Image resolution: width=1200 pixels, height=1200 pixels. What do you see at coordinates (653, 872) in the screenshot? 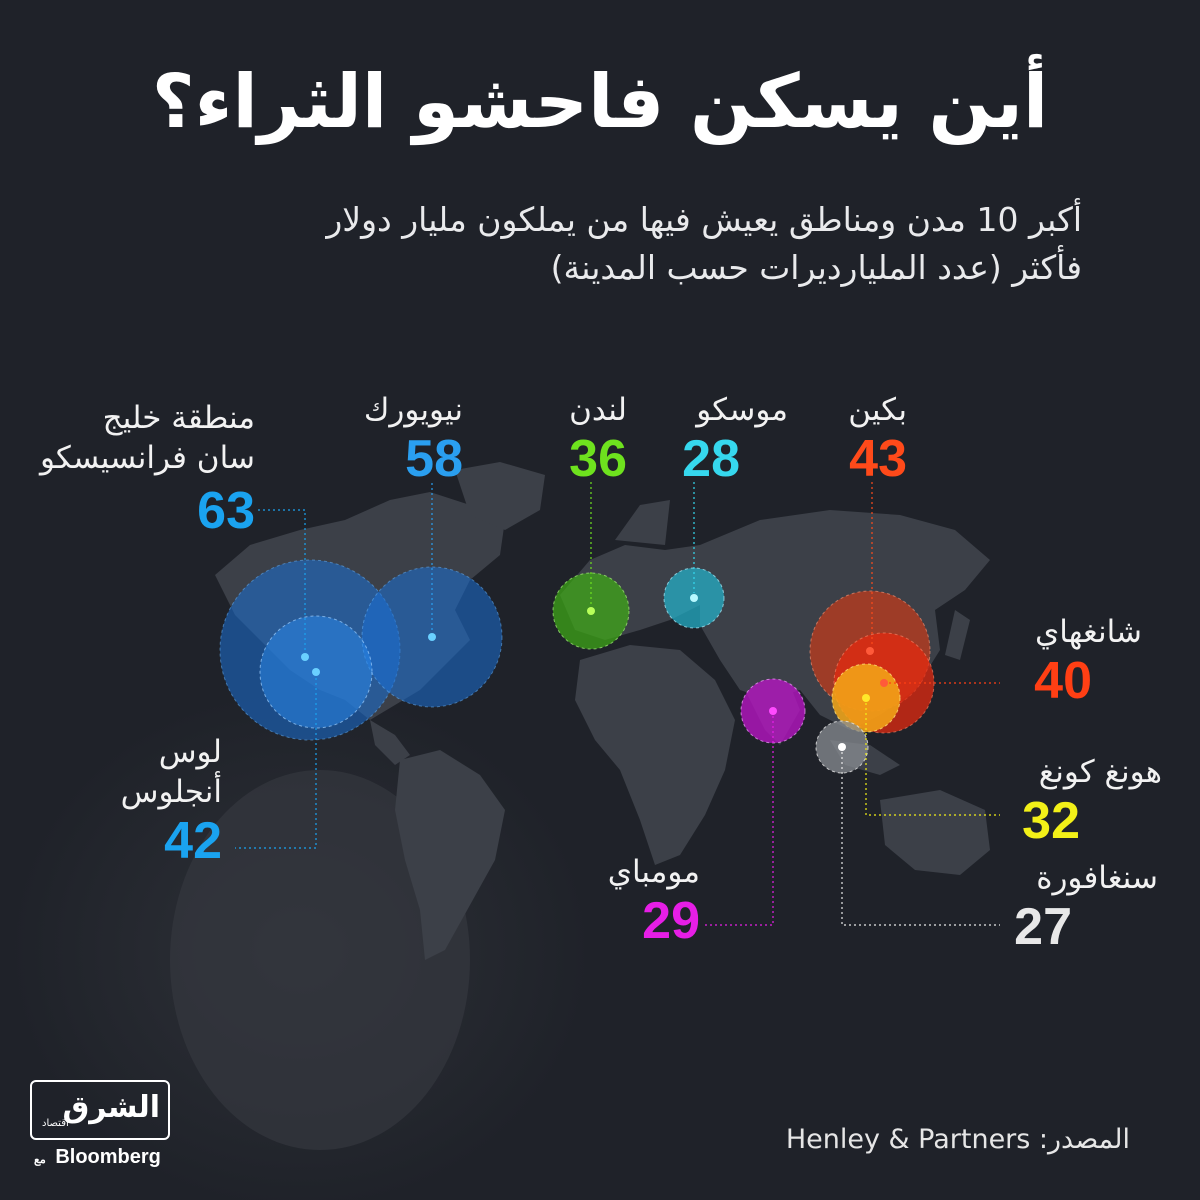
I see `city-name: مومباي` at bounding box center [653, 872].